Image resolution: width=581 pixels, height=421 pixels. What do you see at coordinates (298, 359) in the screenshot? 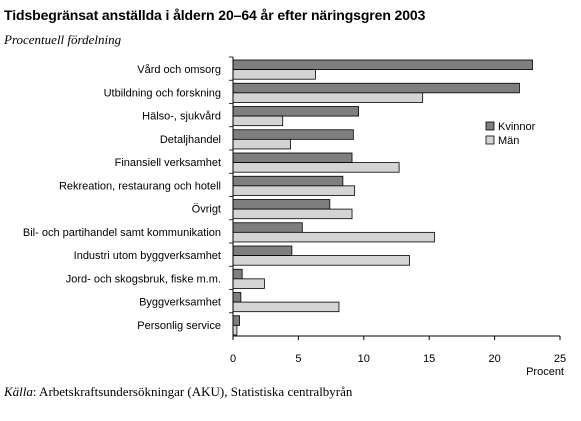
I see `x-tick-label-1: 5` at bounding box center [298, 359].